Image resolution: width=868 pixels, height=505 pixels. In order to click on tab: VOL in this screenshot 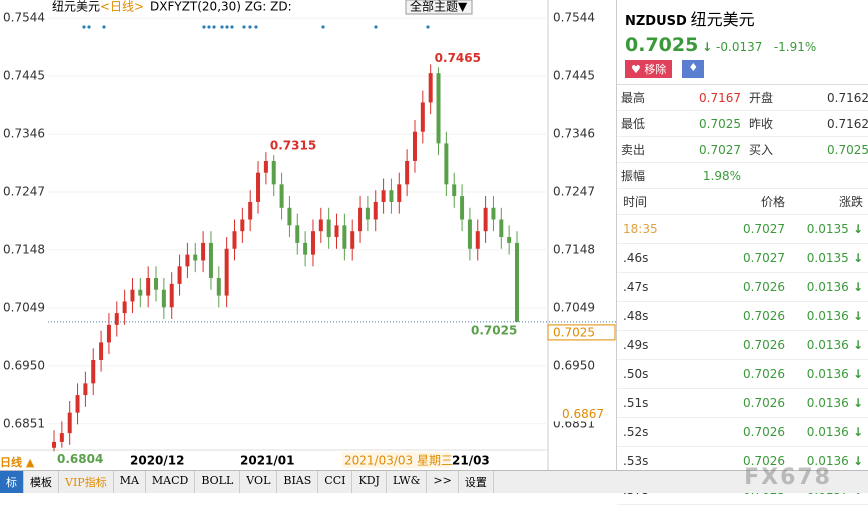, I will do `click(259, 482)`.